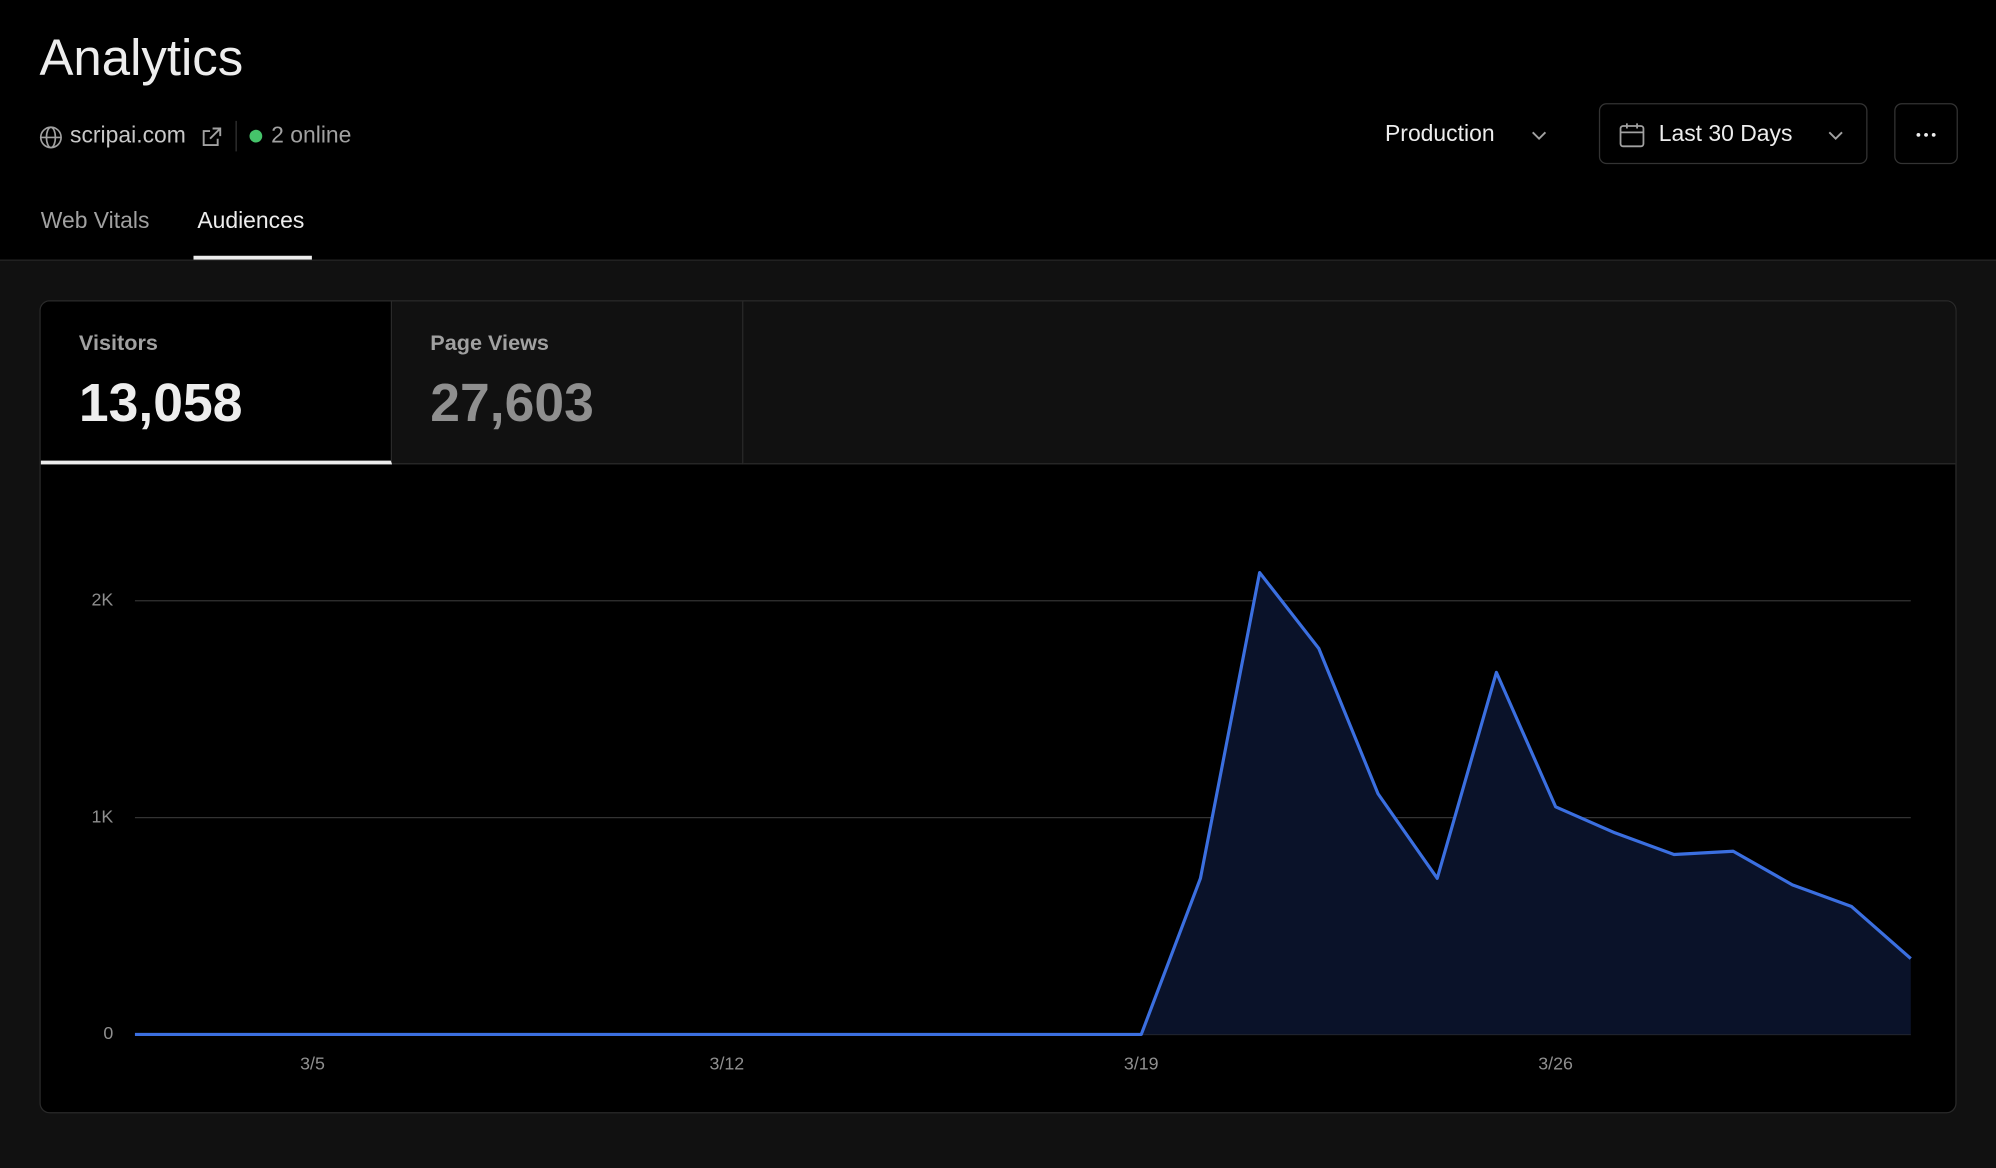  Describe the element at coordinates (108, 1033) in the screenshot. I see `y-tick-label: 0` at that location.